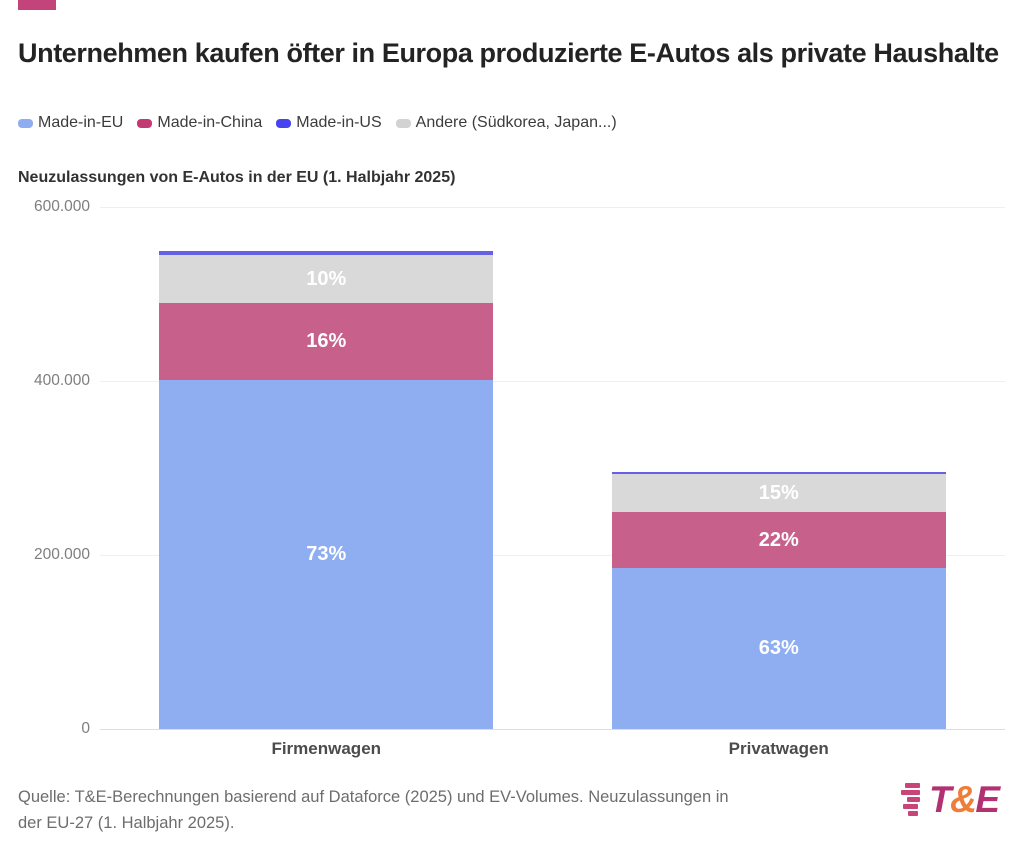  Describe the element at coordinates (326, 253) in the screenshot. I see `segment-made-in-us-firmenwagen` at that location.